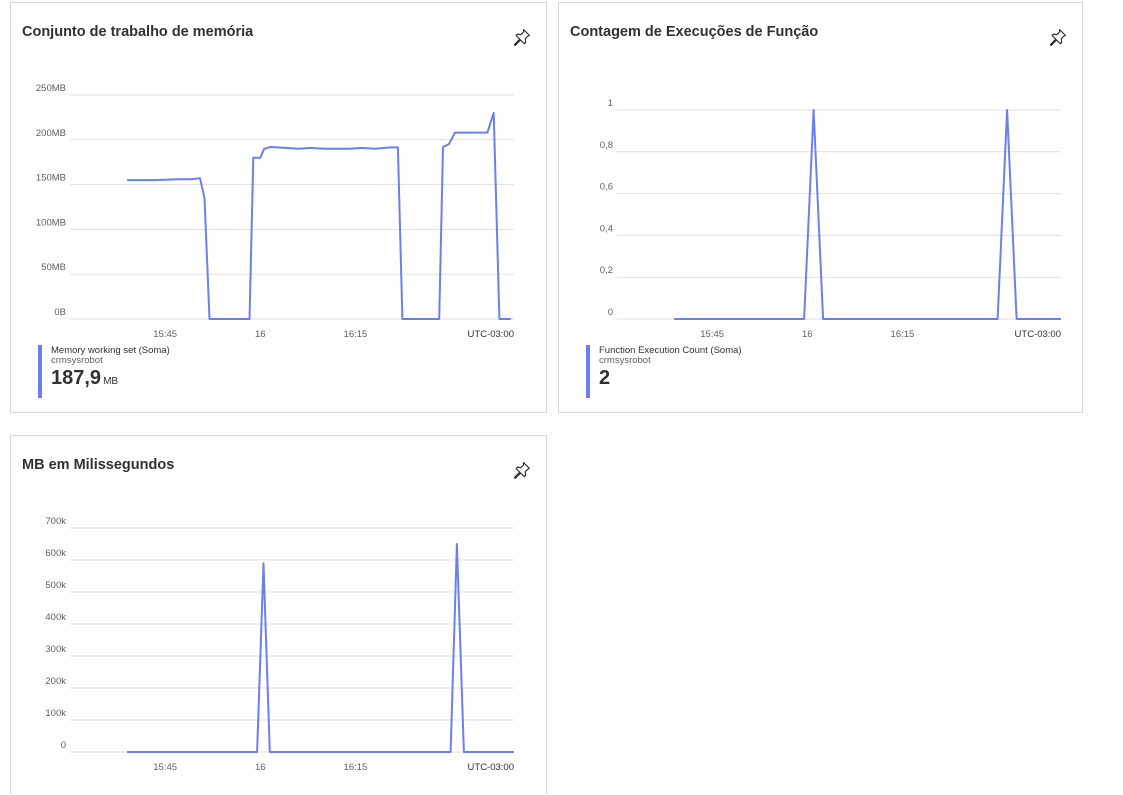  Describe the element at coordinates (55, 521) in the screenshot. I see `y-tick-label: 700k` at that location.